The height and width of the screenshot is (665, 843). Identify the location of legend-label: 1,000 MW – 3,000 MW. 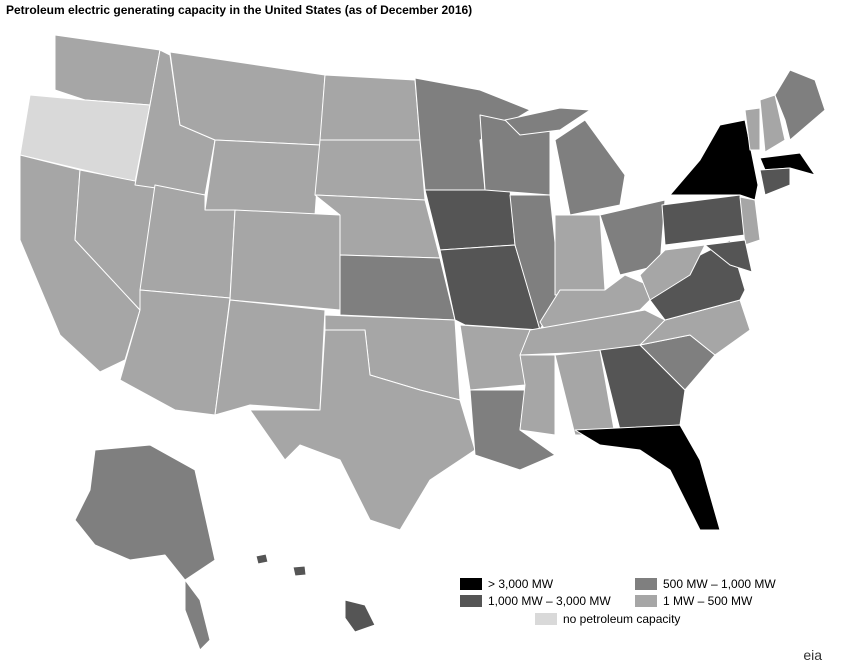
(549, 601).